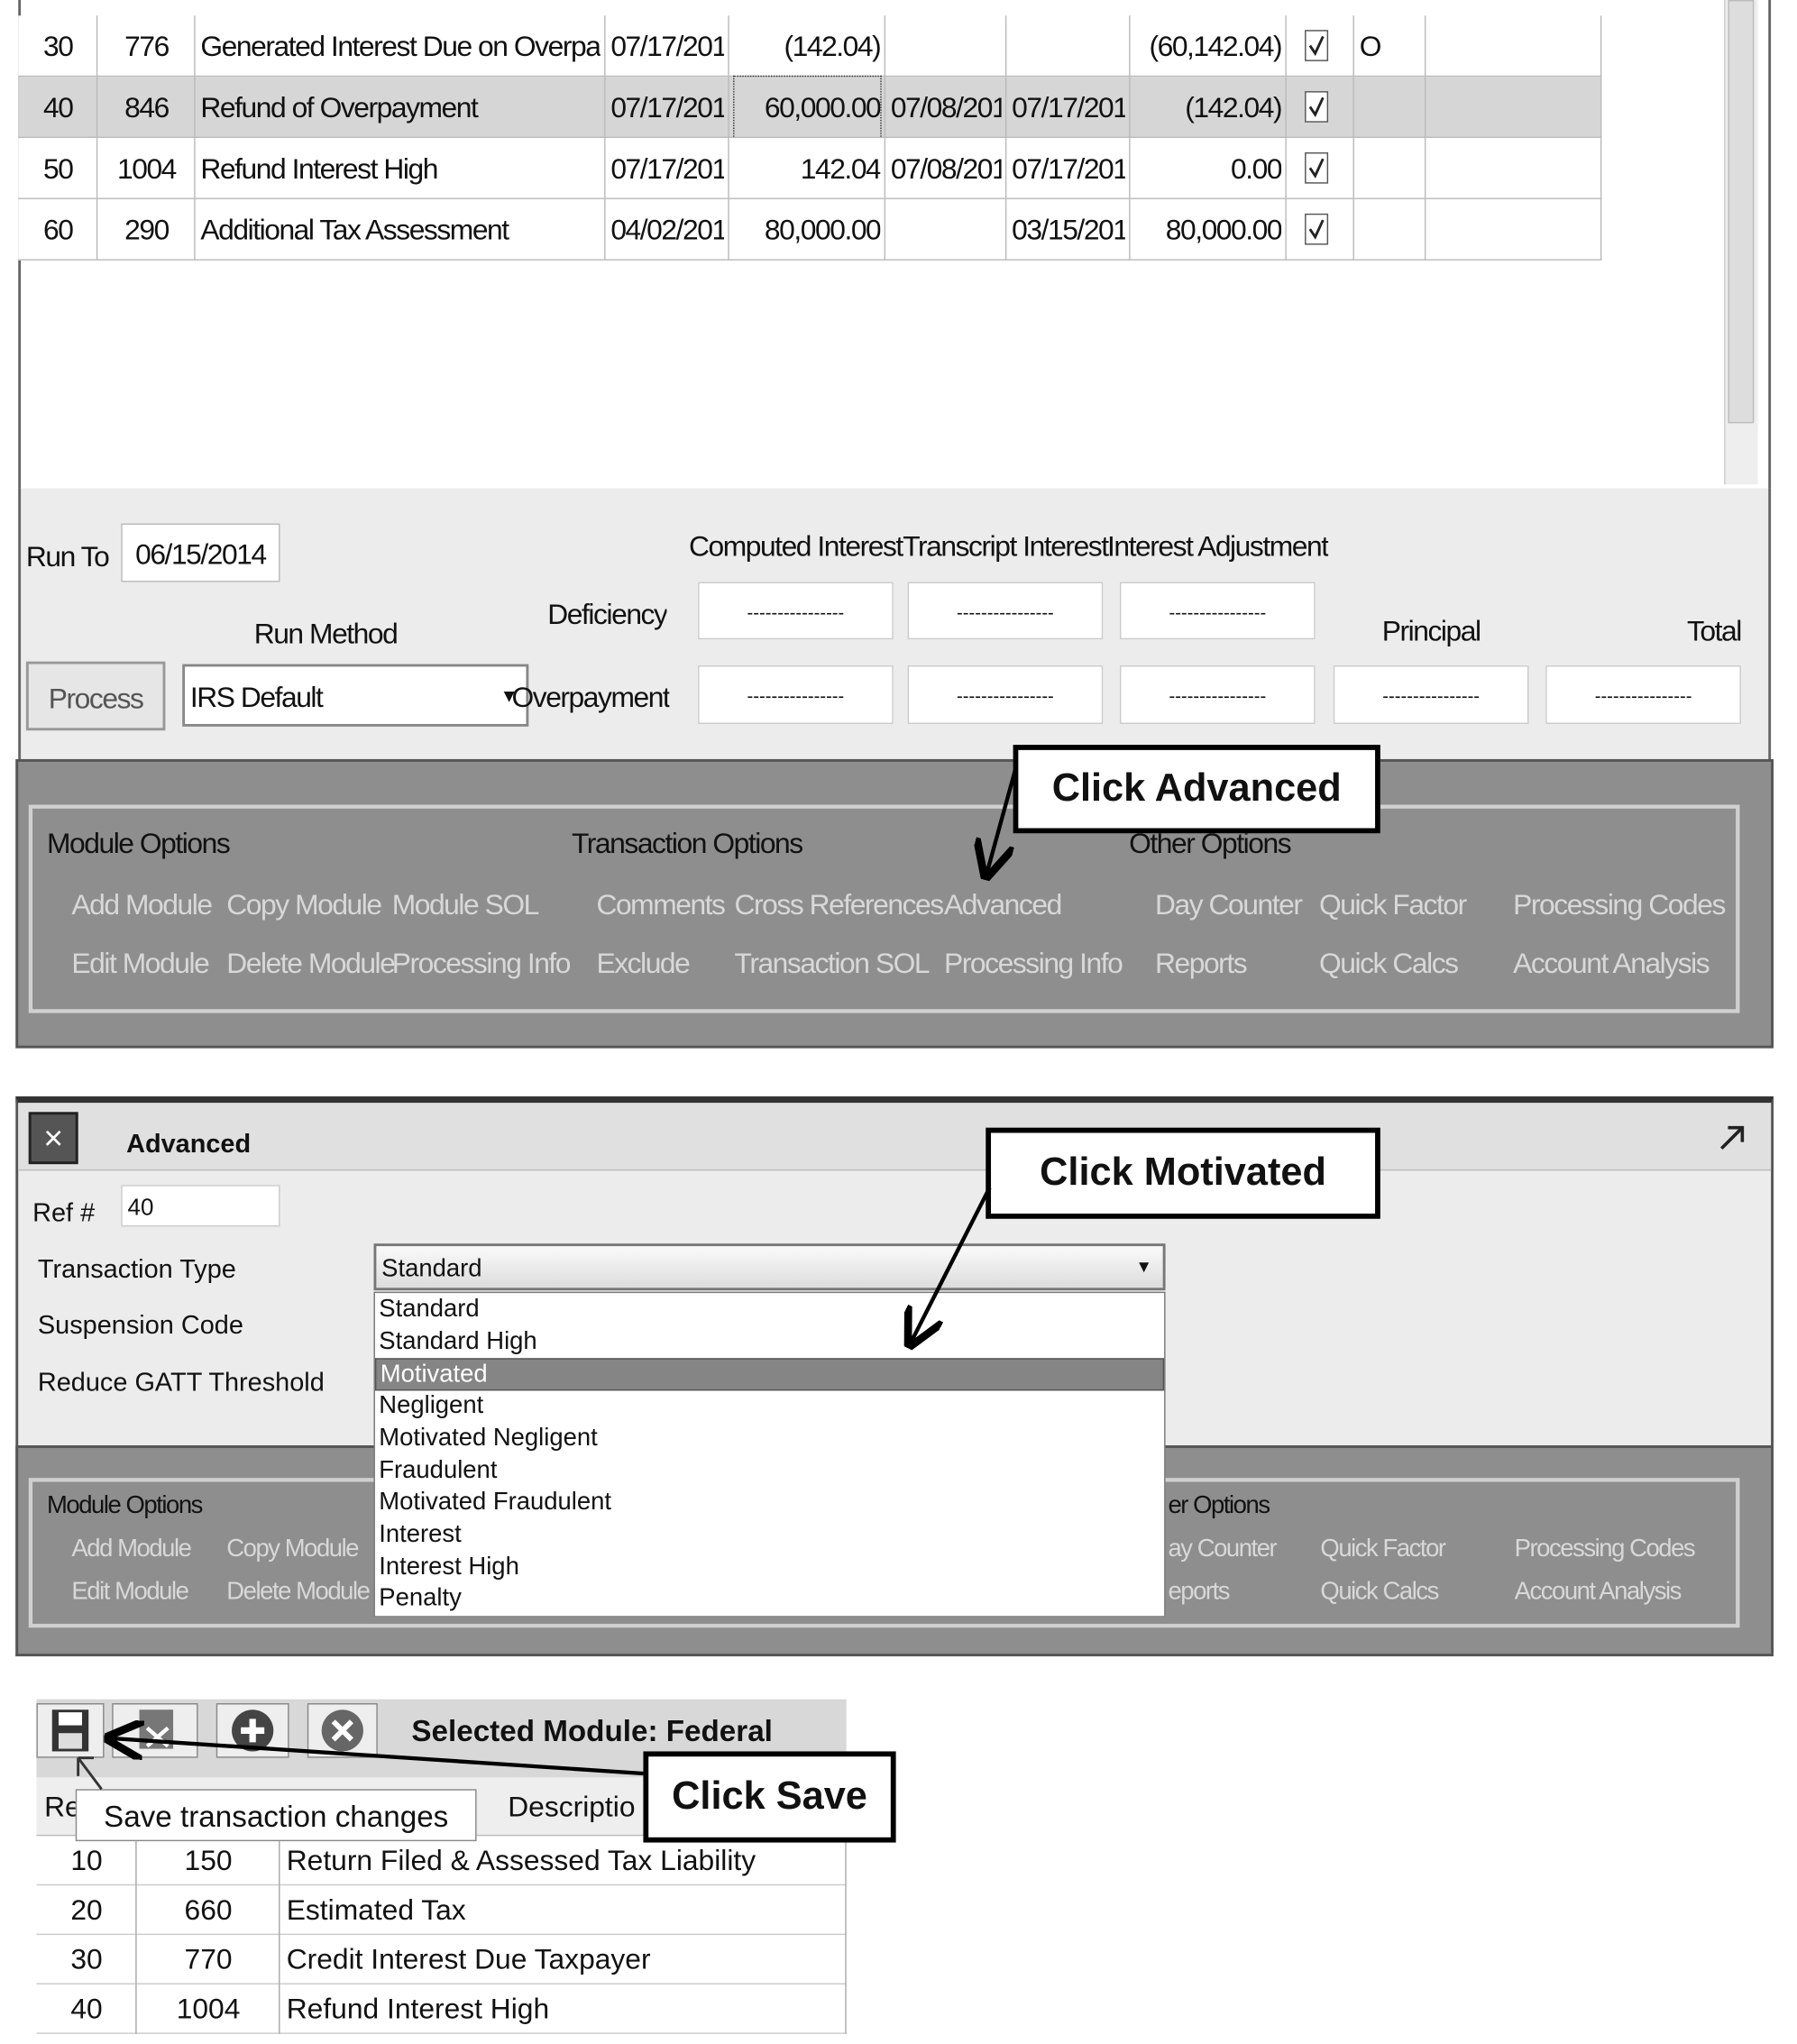  Describe the element at coordinates (439, 1470) in the screenshot. I see `dropdown-option: Fraudulent` at that location.